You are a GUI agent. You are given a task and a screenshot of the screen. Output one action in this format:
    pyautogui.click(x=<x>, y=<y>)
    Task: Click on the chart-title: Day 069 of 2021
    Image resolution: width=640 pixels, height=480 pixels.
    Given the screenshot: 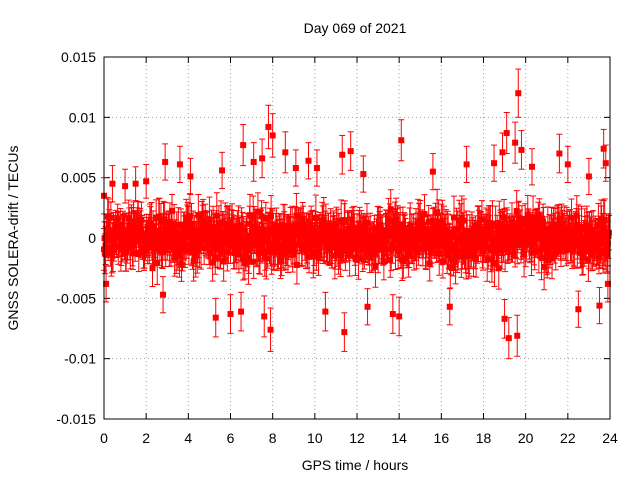 What is the action you would take?
    pyautogui.click(x=355, y=28)
    